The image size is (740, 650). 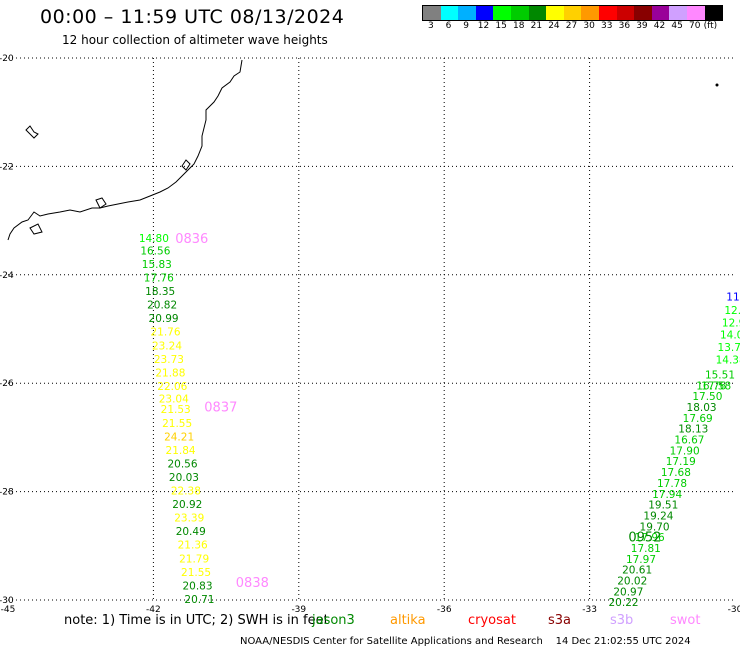 I want to click on island-dot, so click(x=717, y=85).